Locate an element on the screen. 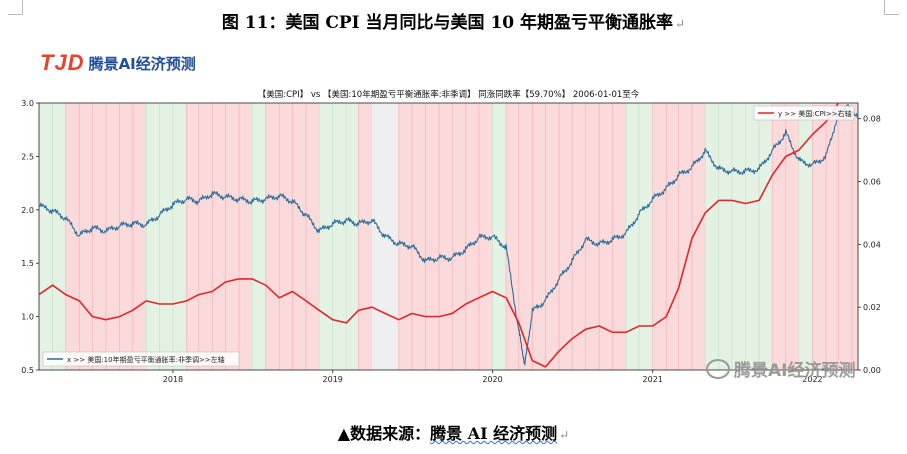  right-tick-label: 0.00 is located at coordinates (872, 370).